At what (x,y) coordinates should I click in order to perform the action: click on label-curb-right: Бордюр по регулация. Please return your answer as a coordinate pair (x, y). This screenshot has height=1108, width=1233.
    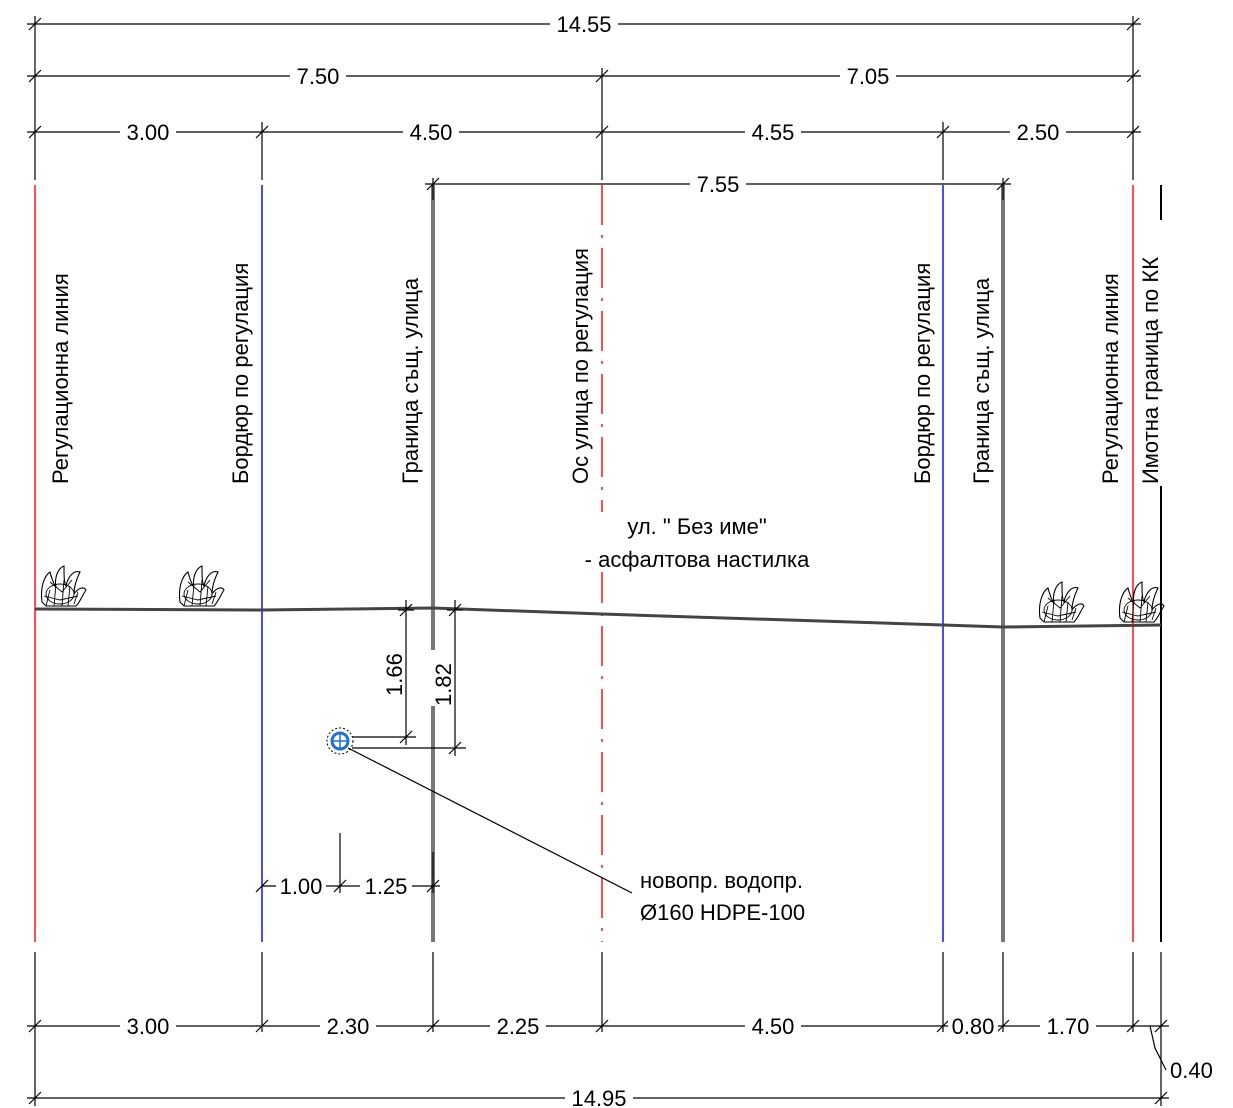
    Looking at the image, I should click on (922, 373).